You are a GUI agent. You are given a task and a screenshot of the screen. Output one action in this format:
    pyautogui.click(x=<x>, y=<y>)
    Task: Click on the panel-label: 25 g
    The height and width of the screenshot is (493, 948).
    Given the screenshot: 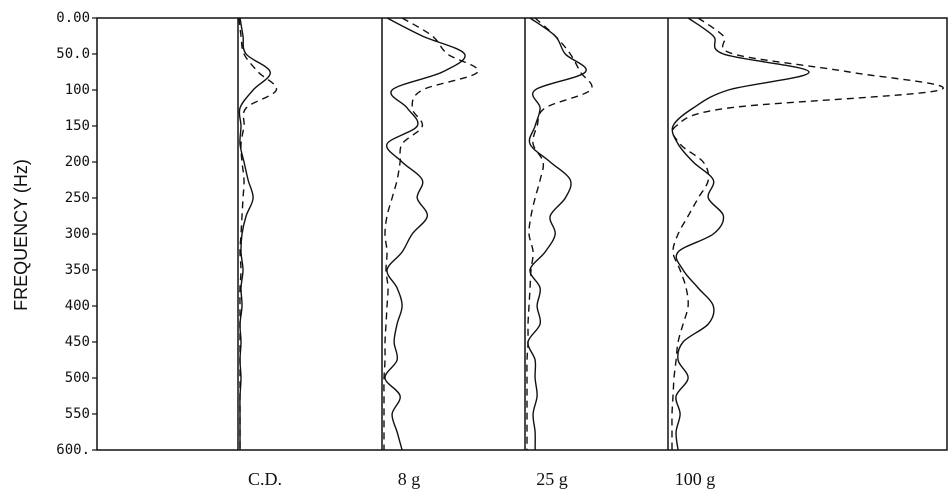 What is the action you would take?
    pyautogui.click(x=552, y=479)
    